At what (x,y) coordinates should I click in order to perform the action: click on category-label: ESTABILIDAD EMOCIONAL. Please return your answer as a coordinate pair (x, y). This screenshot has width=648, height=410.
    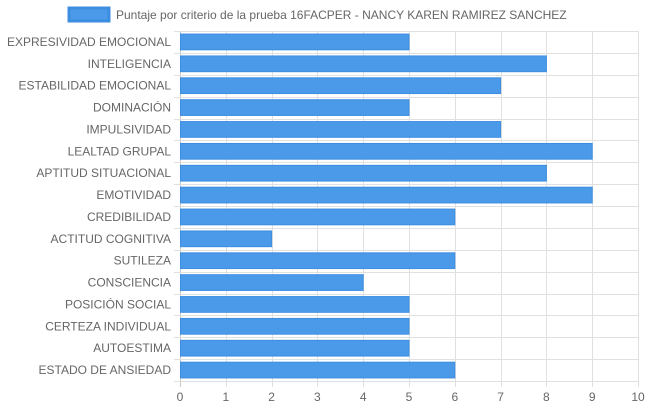
    Looking at the image, I should click on (95, 86).